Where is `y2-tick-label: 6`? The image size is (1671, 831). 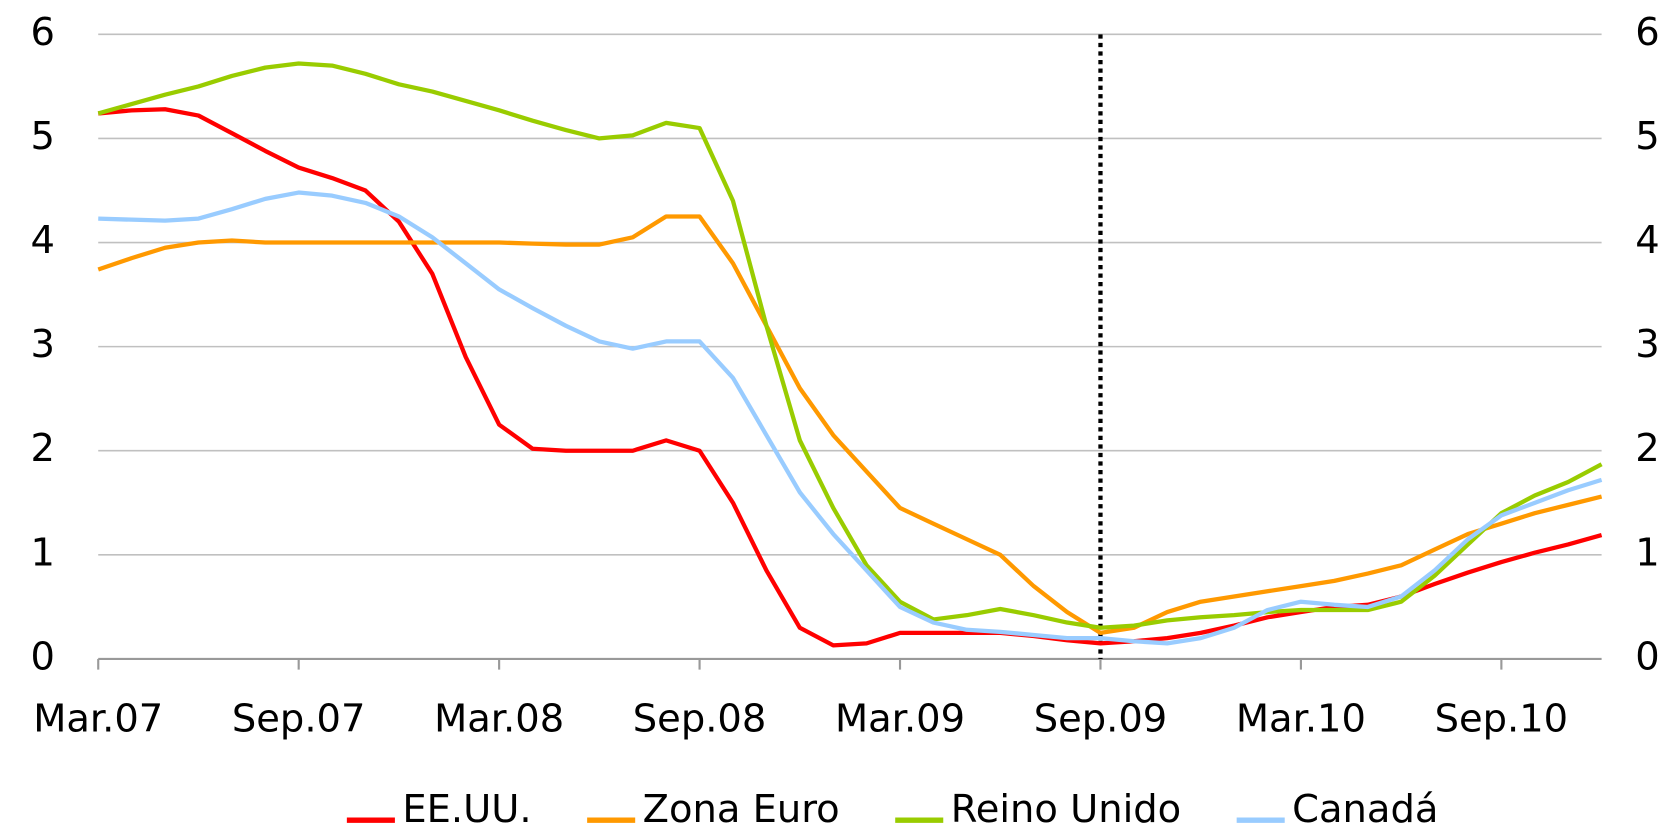
y2-tick-label: 6 is located at coordinates (1647, 32).